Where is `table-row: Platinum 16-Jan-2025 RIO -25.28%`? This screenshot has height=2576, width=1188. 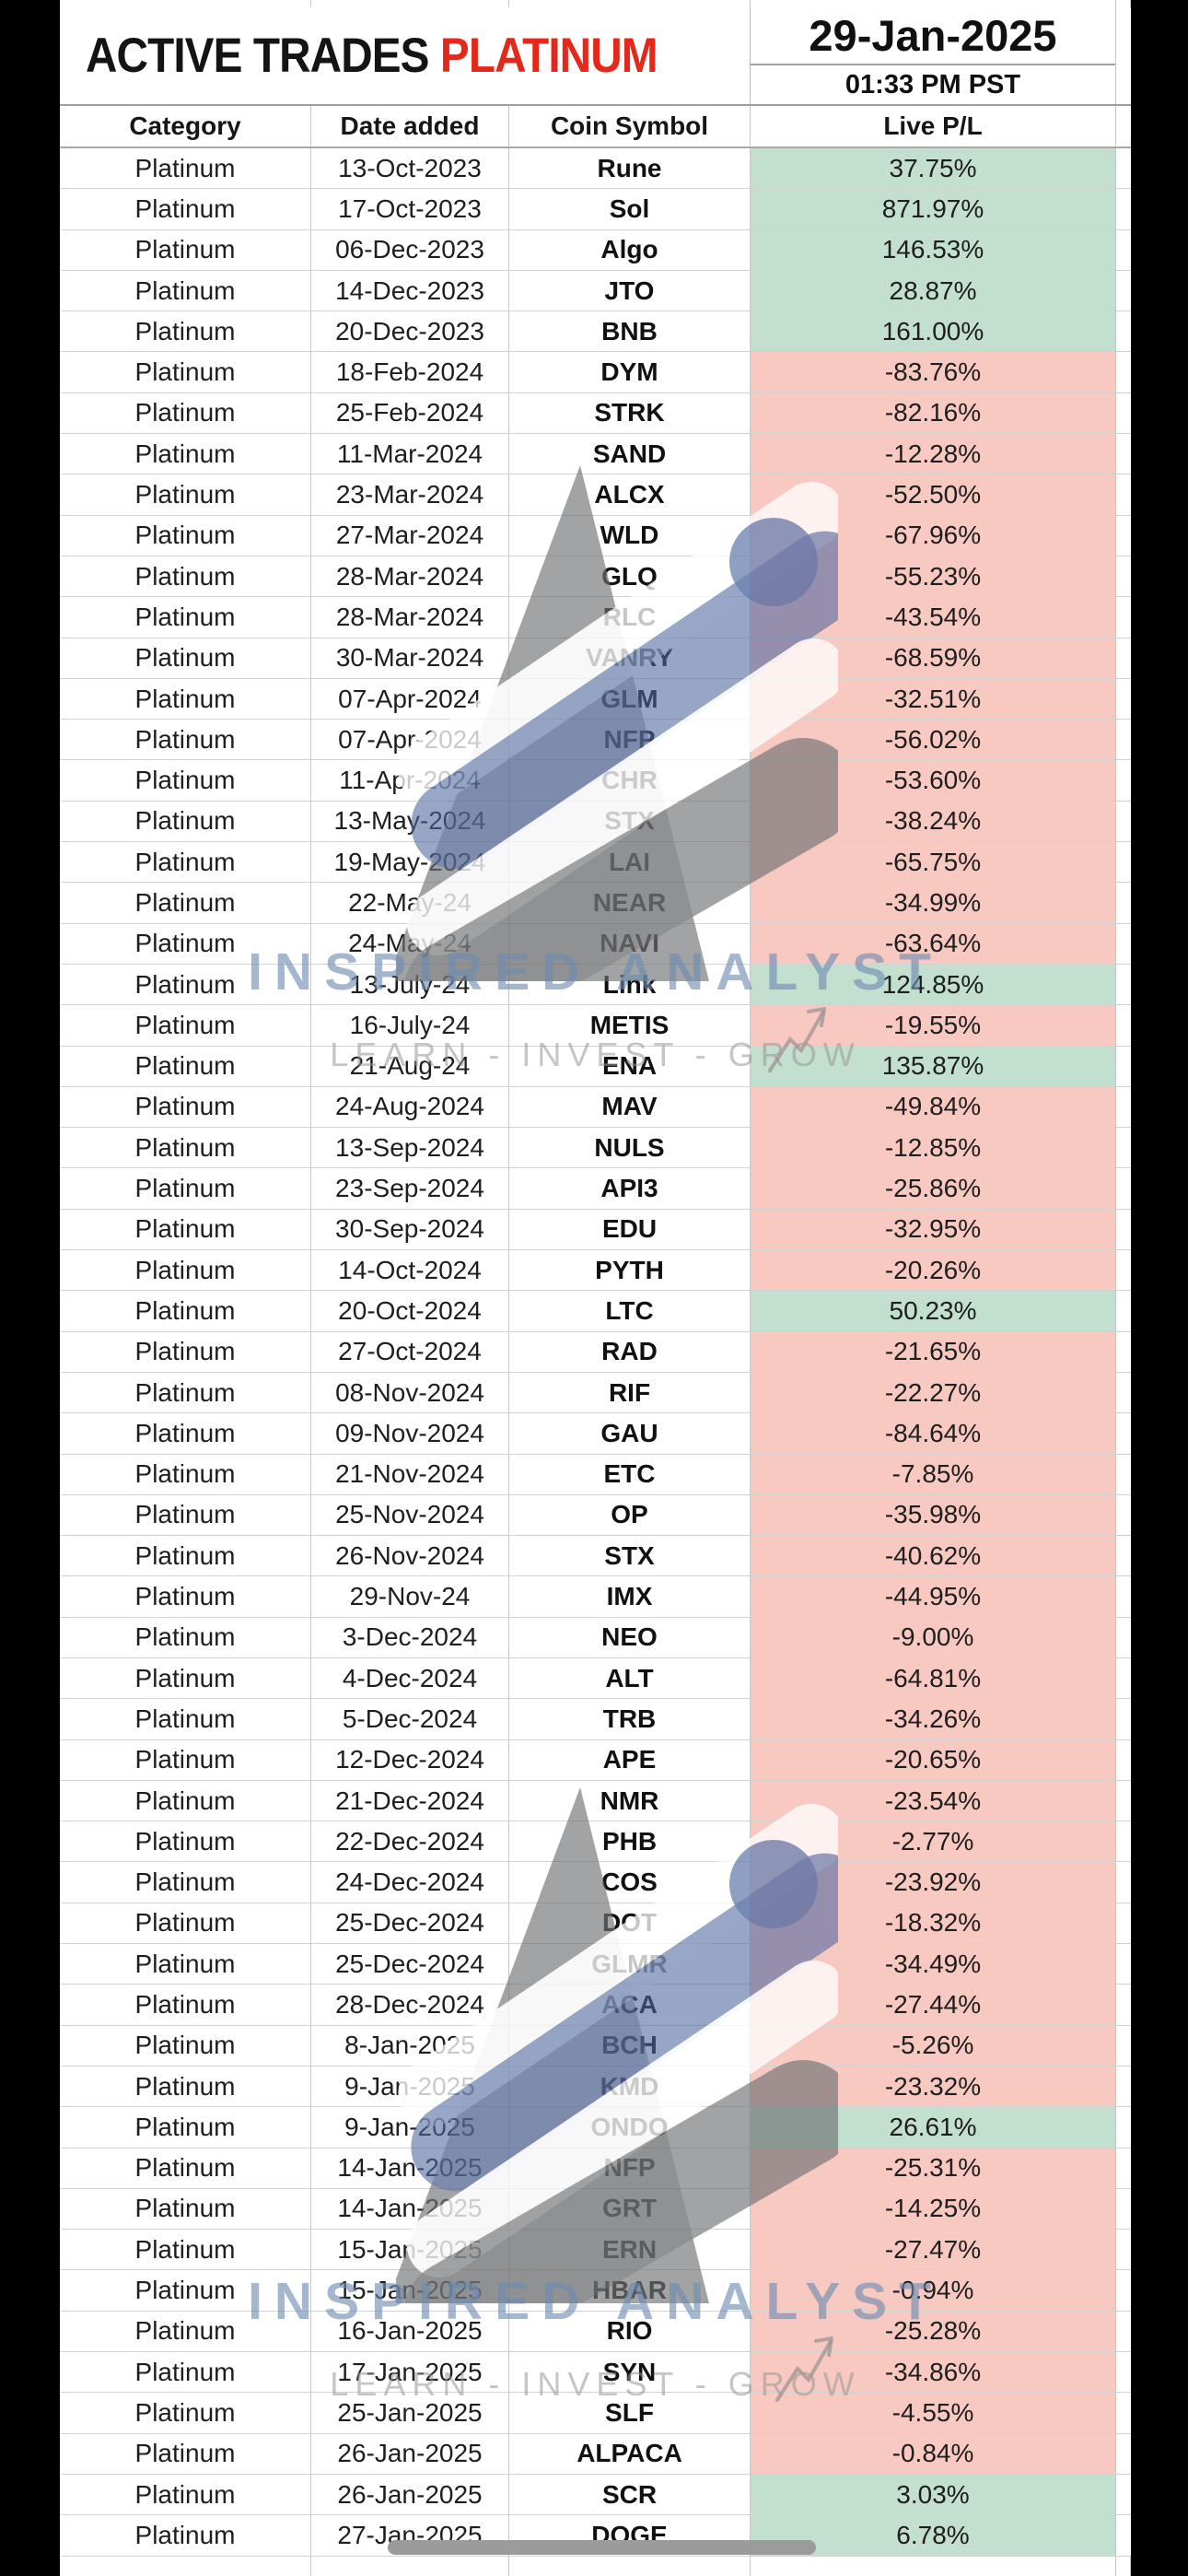
table-row: Platinum 16-Jan-2025 RIO -25.28% is located at coordinates (595, 2332).